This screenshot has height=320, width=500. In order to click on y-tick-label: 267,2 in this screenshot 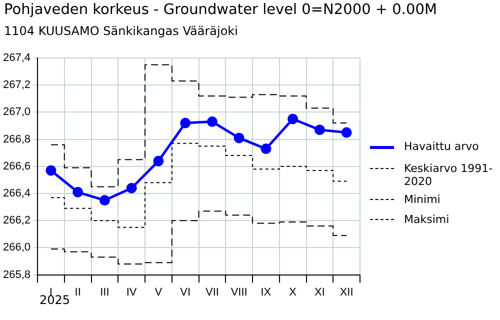, I will do `click(16, 85)`.